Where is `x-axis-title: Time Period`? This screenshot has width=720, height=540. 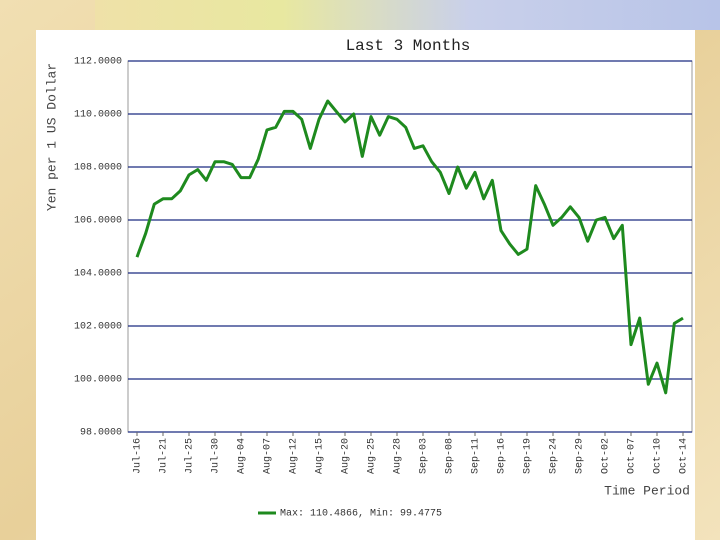
x-axis-title: Time Period is located at coordinates (647, 490).